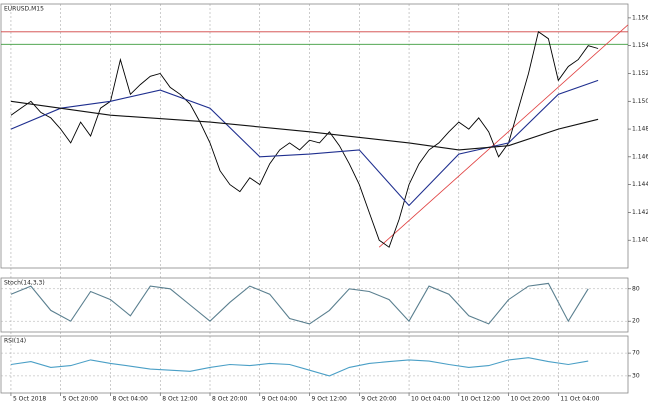  Describe the element at coordinates (15, 341) in the screenshot. I see `panel-title: RSI(14)` at that location.